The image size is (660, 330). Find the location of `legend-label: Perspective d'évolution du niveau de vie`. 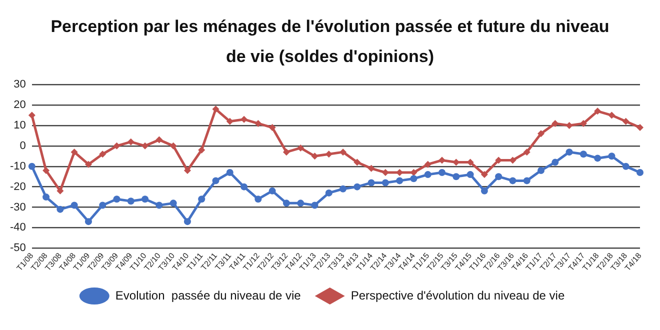

legend-label: Perspective d'évolution du niveau de vie is located at coordinates (457, 295).